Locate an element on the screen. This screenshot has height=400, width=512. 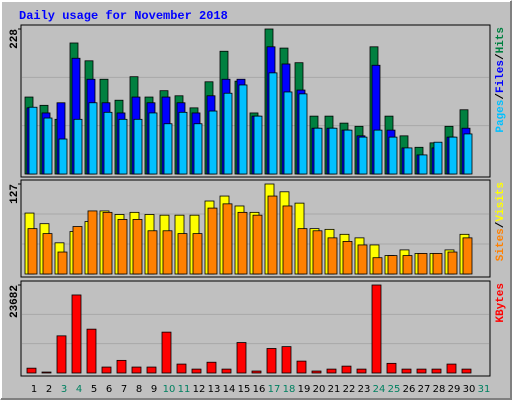
legend: Pages/Files/Hits is located at coordinates (501, 80).